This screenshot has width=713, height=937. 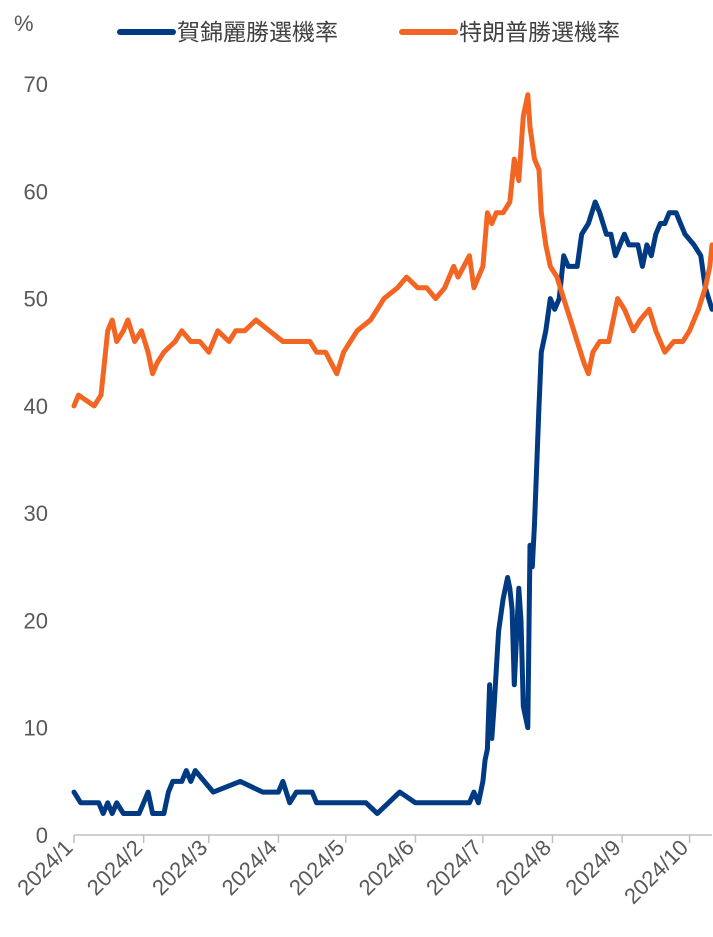 What do you see at coordinates (316, 867) in the screenshot?
I see `x-tick-label: 2024/5` at bounding box center [316, 867].